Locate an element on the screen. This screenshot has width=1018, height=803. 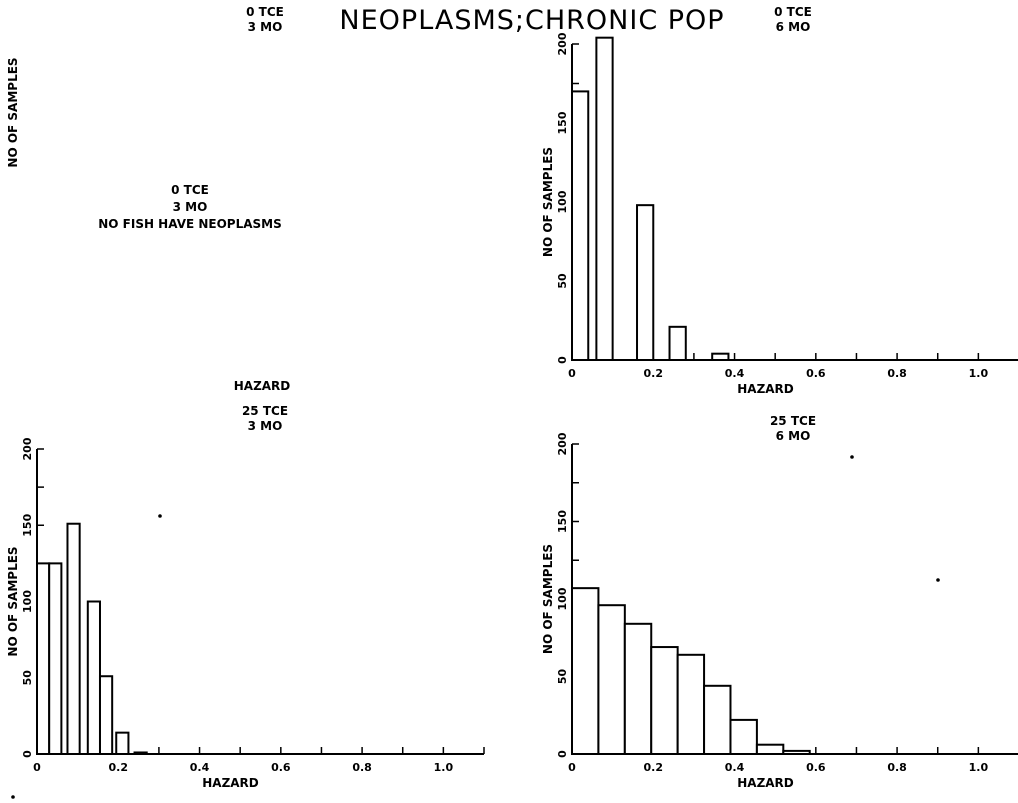
panel-note-line: NO FISH HAVE NEOPLASMS is located at coordinates (190, 224).